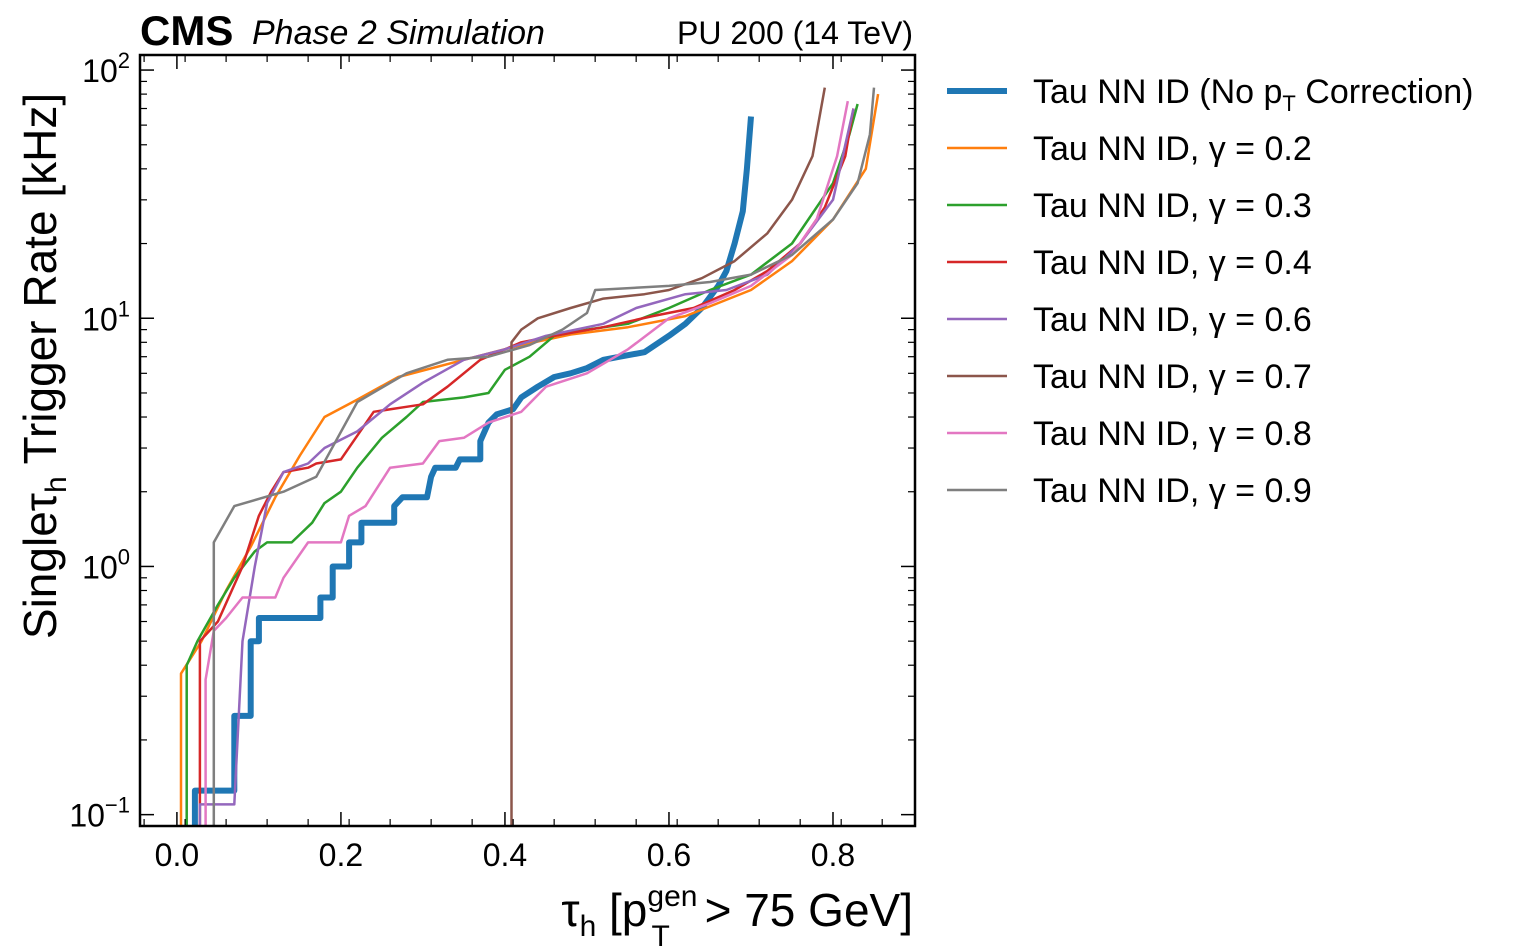  Describe the element at coordinates (1172, 149) in the screenshot. I see `legend-label-1: Tau NN ID, γ = 0.2` at that location.